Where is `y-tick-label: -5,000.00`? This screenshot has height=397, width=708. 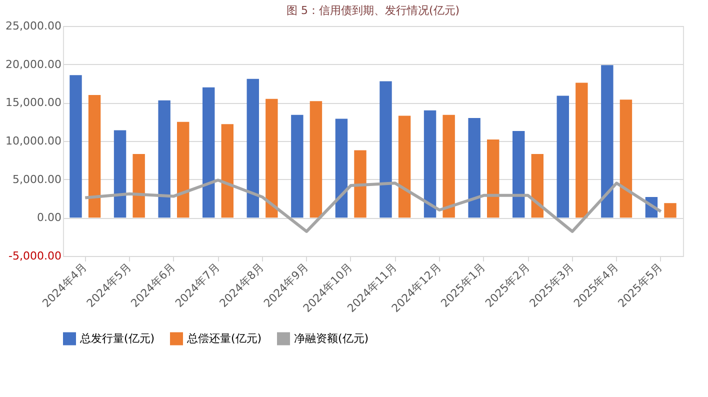
y-tick-label: -5,000.00 is located at coordinates (35, 256).